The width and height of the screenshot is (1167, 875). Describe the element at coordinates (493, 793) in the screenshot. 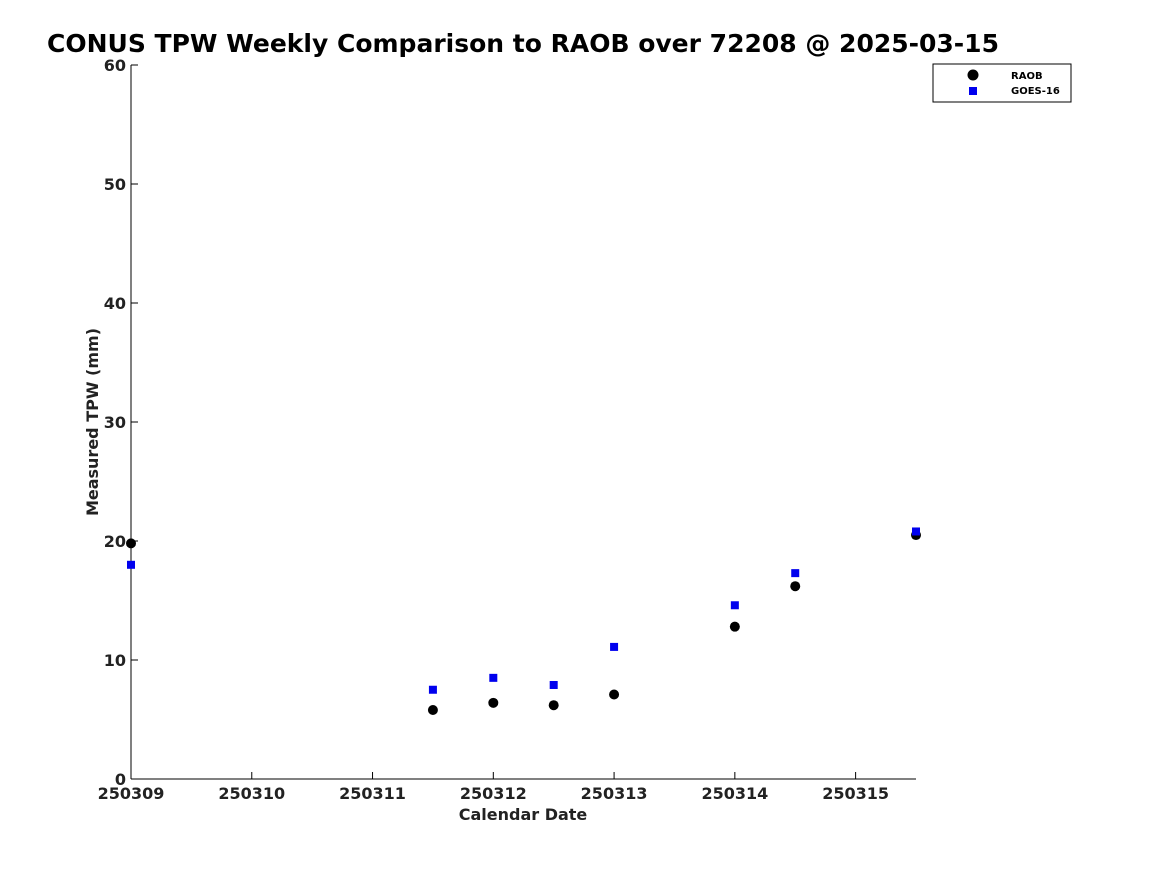

I see `x-tick-label: 250312` at that location.